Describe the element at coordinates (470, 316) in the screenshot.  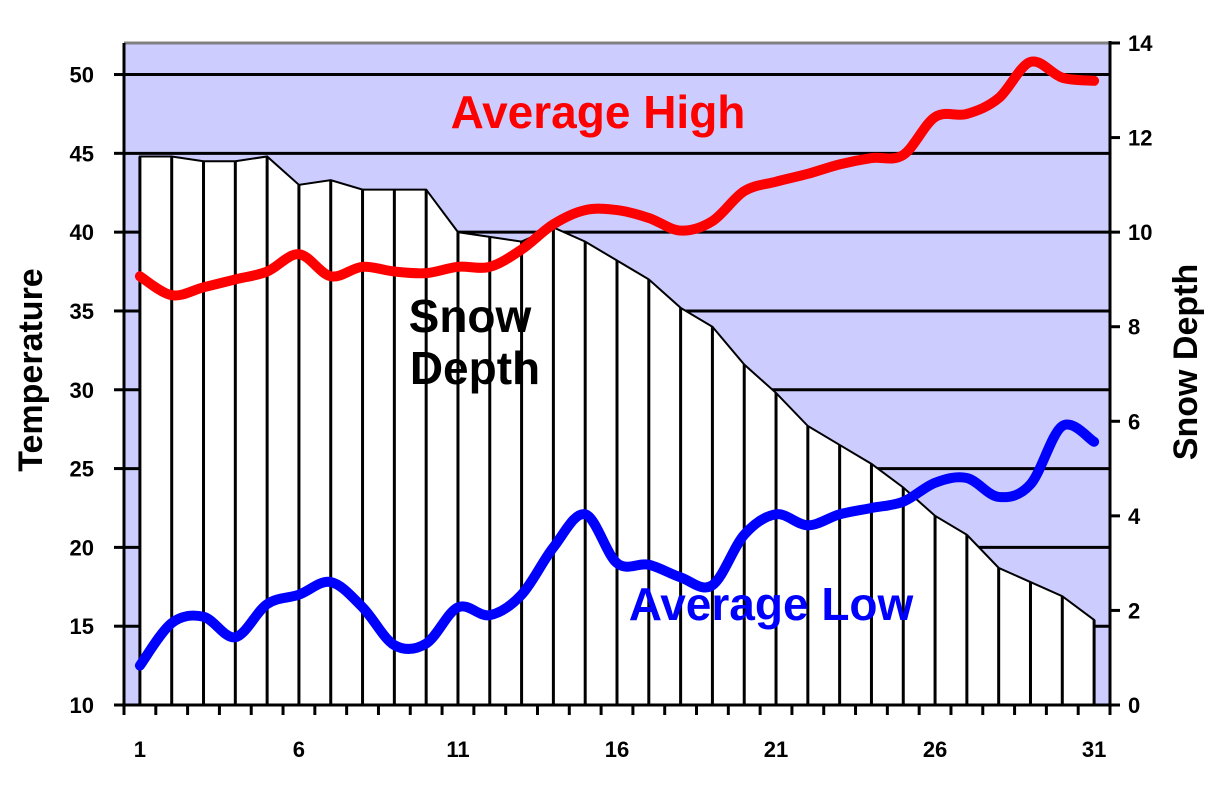
I see `annotation-snow: Snow` at that location.